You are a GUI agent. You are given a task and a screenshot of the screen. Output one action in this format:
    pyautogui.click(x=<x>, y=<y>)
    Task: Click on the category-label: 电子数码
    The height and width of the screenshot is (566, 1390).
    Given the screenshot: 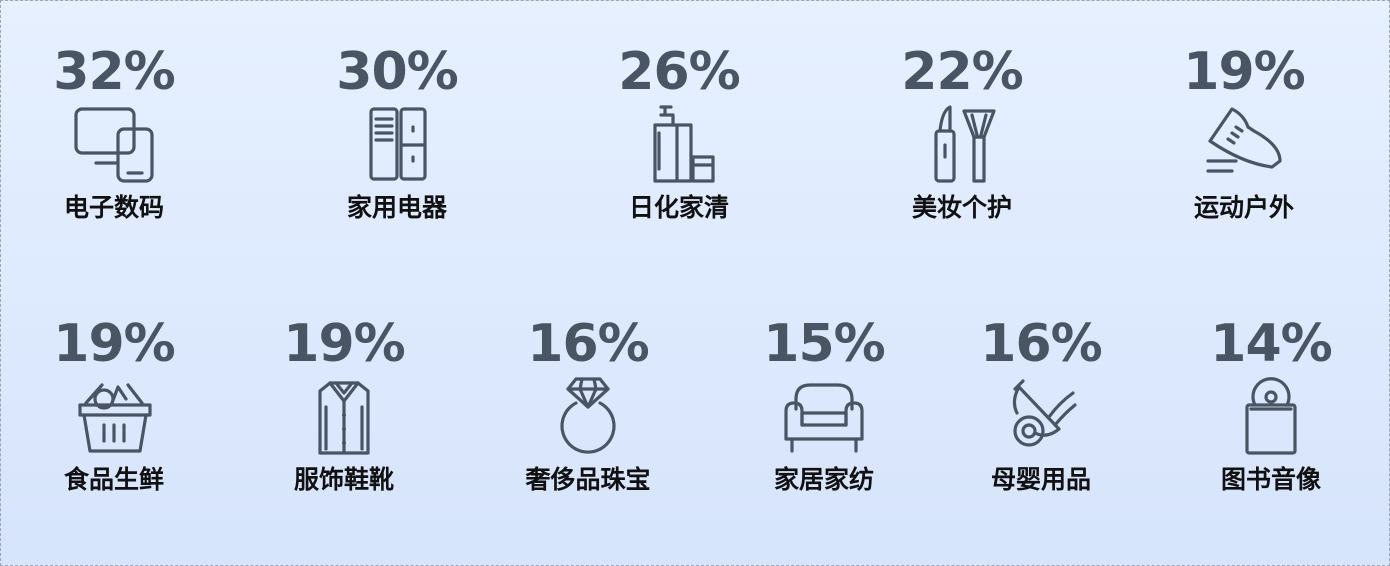 What is the action you would take?
    pyautogui.click(x=113, y=207)
    